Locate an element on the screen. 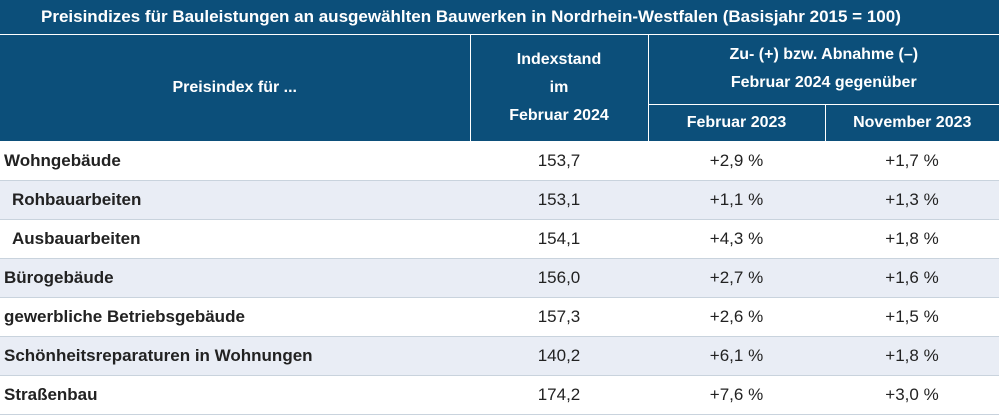 The width and height of the screenshot is (999, 415). header-feb-2023-label: Februar 2023 is located at coordinates (737, 123).